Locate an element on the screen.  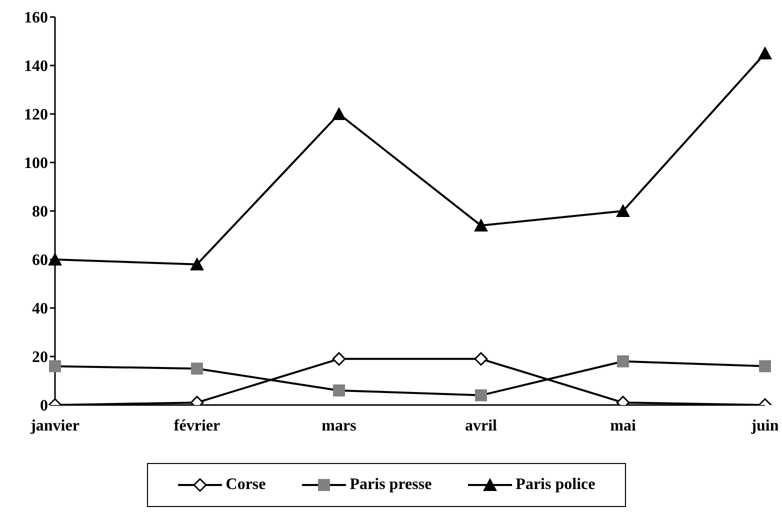
y-tick-label: 140 is located at coordinates (36, 67).